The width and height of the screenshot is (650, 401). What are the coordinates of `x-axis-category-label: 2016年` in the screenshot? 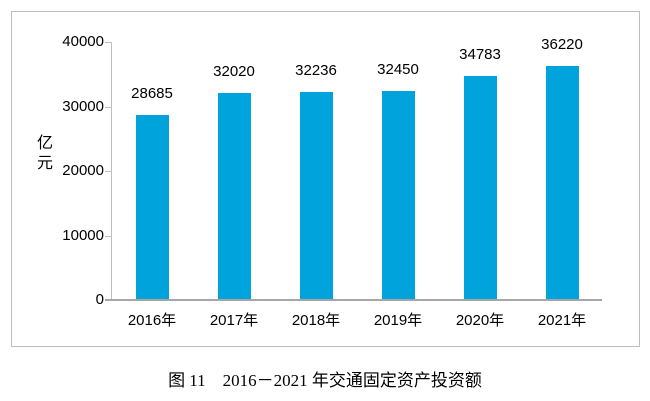 It's located at (152, 320).